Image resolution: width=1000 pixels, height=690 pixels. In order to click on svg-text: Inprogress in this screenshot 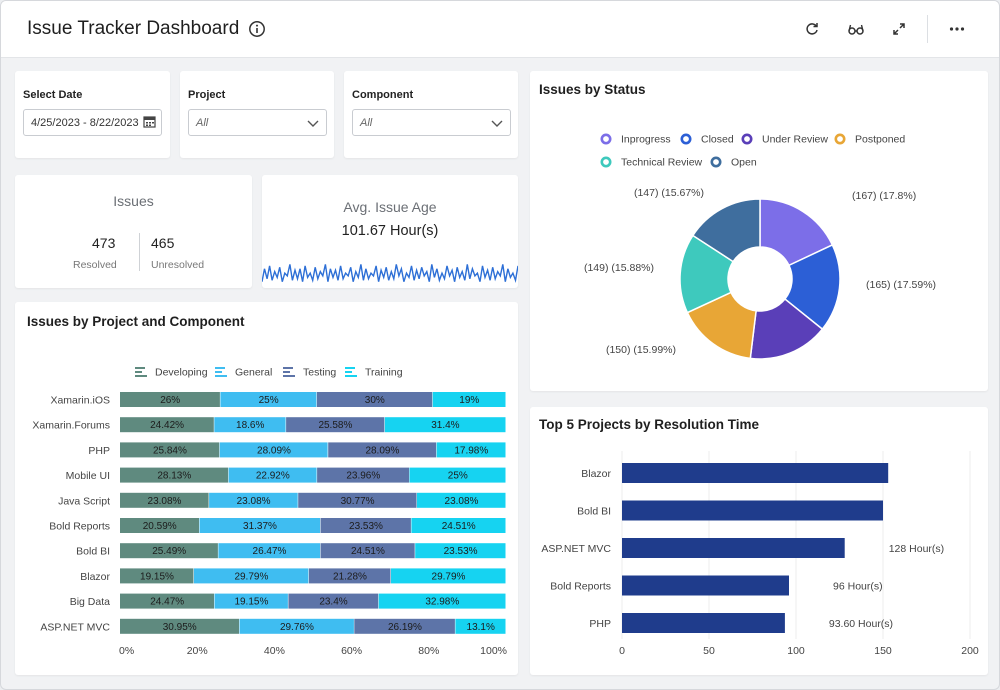, I will do `click(646, 140)`.